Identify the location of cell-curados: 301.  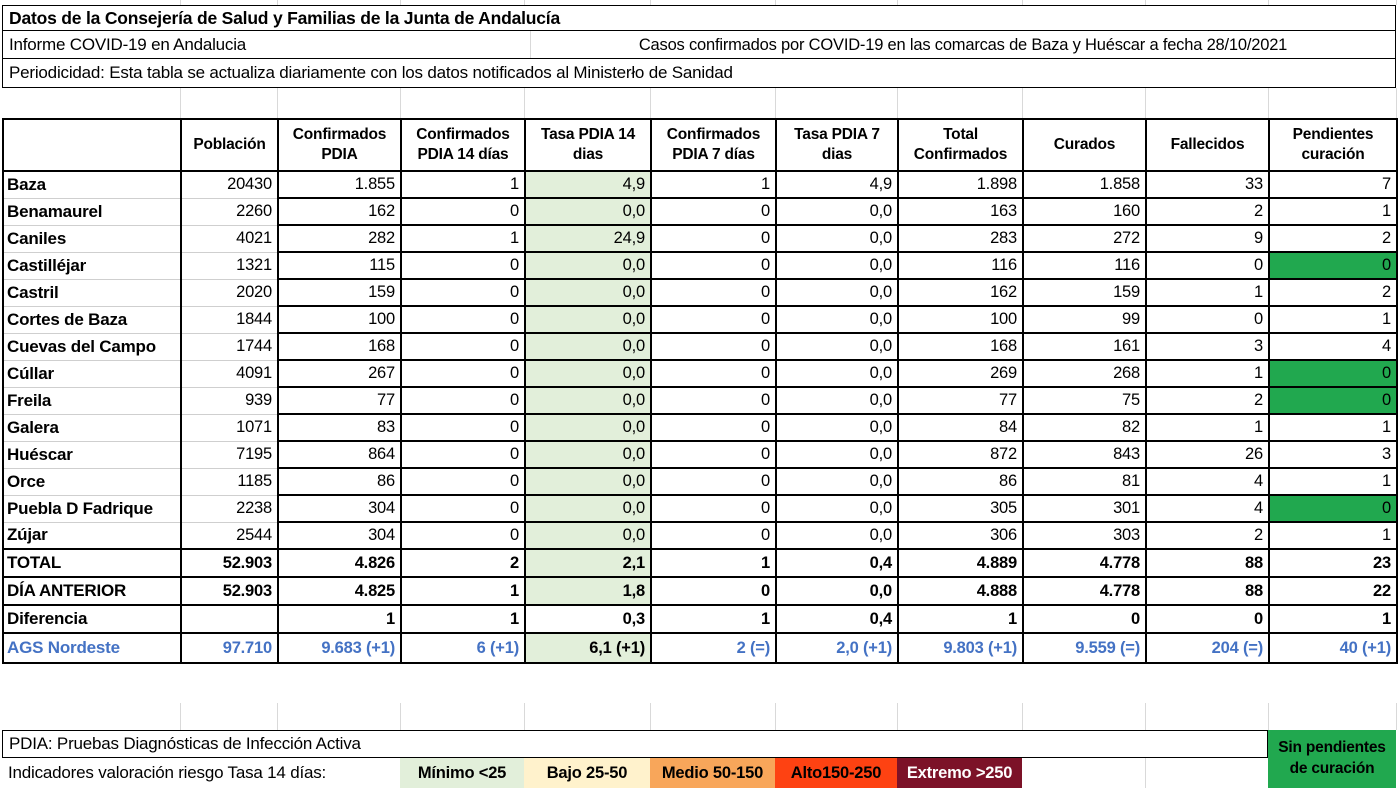
(1084, 508).